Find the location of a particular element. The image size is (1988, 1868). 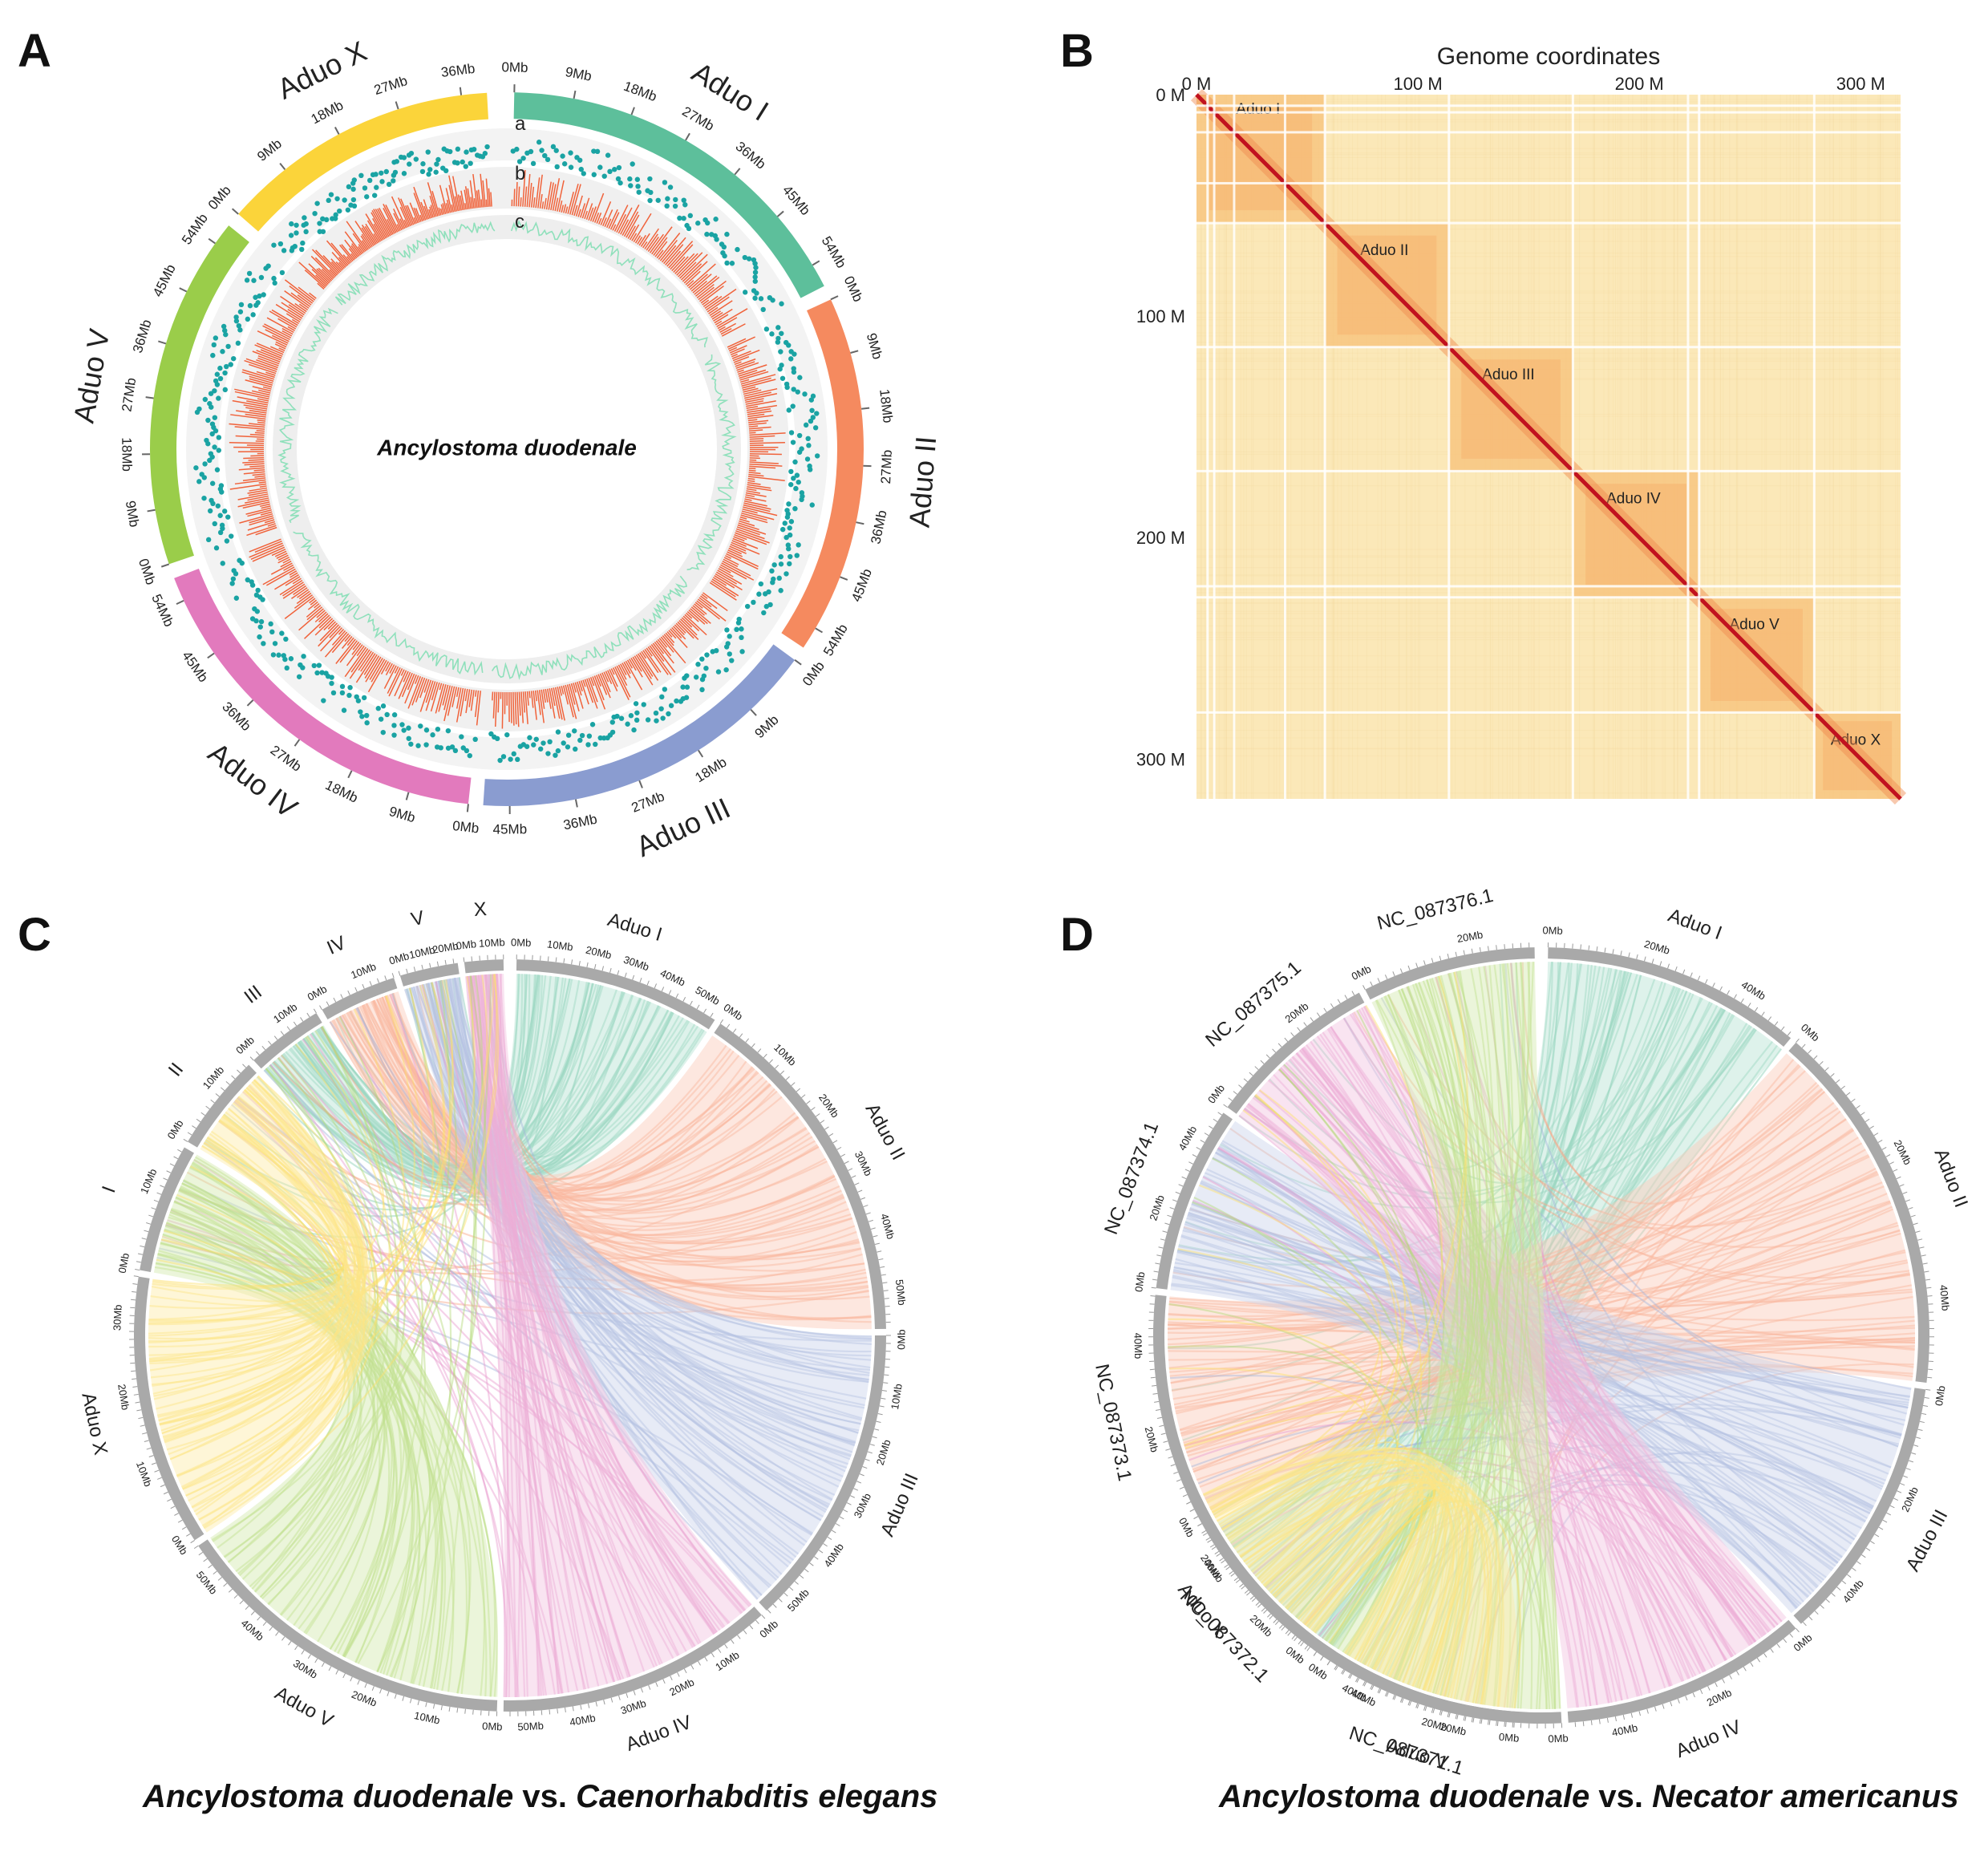

caption-c-species1: Ancylostoma duodenale is located at coordinates (328, 1796).